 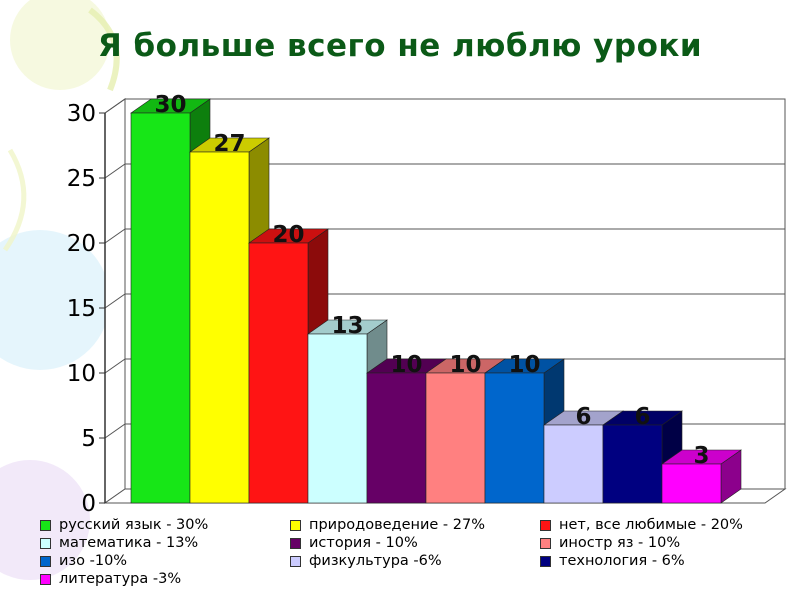 I want to click on y-tick-label: 15, so click(x=81, y=309).